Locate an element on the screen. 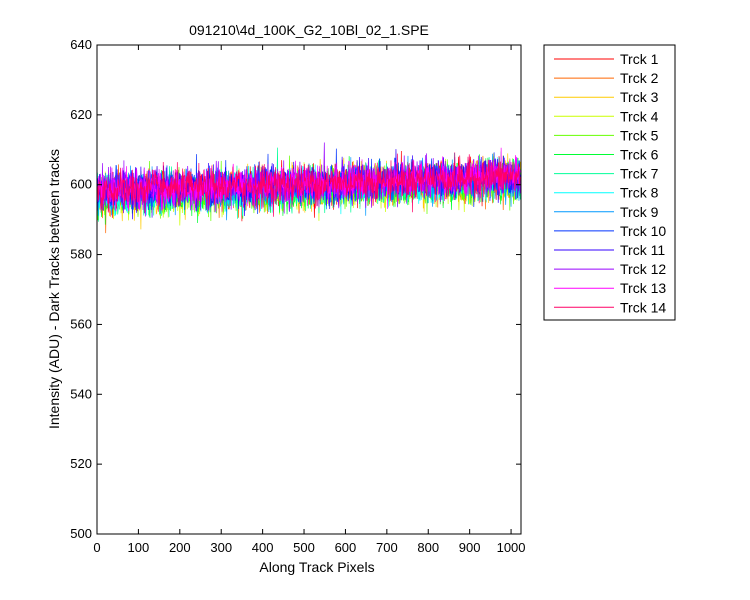 The width and height of the screenshot is (750, 600). x-tick-label: 700 is located at coordinates (387, 547).